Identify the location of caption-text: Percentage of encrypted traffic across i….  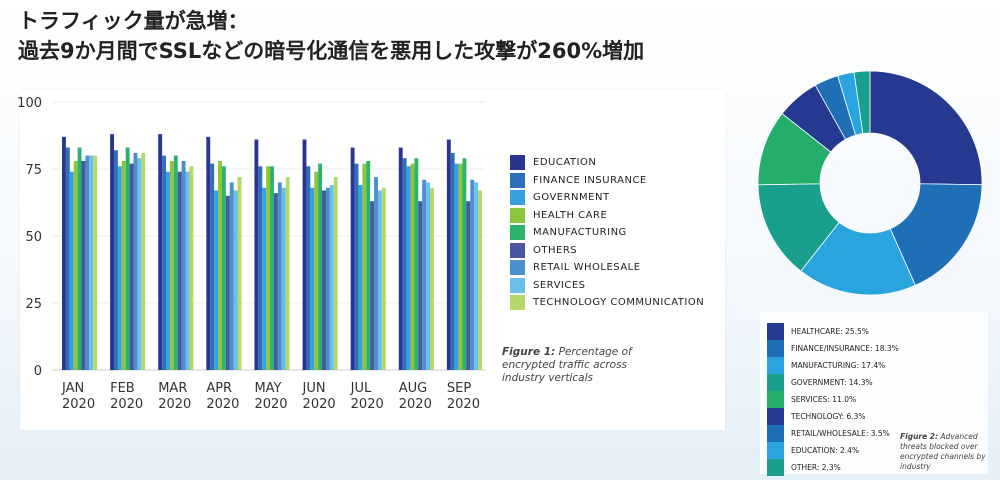
(567, 365).